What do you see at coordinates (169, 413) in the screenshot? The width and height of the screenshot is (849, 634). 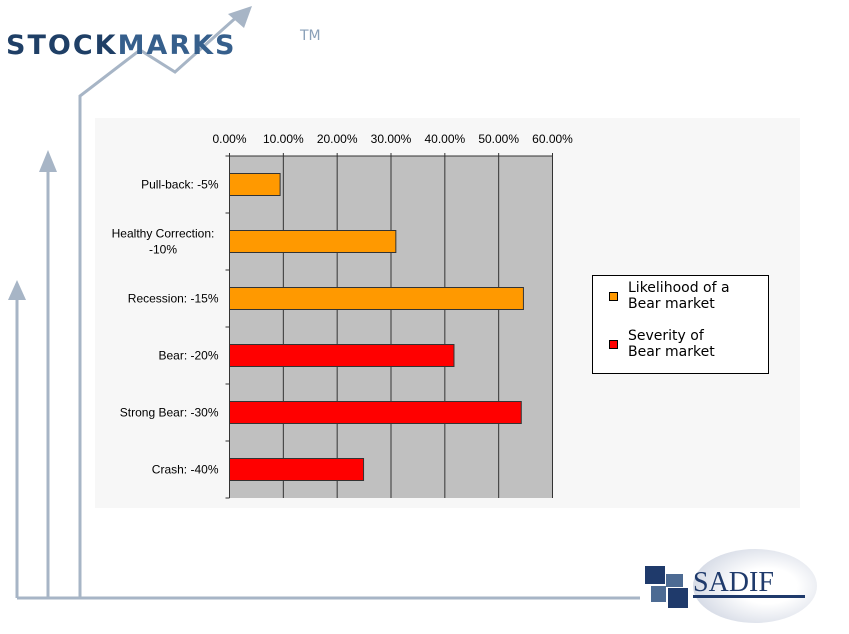 I see `category-label: Strong Bear: -30%` at bounding box center [169, 413].